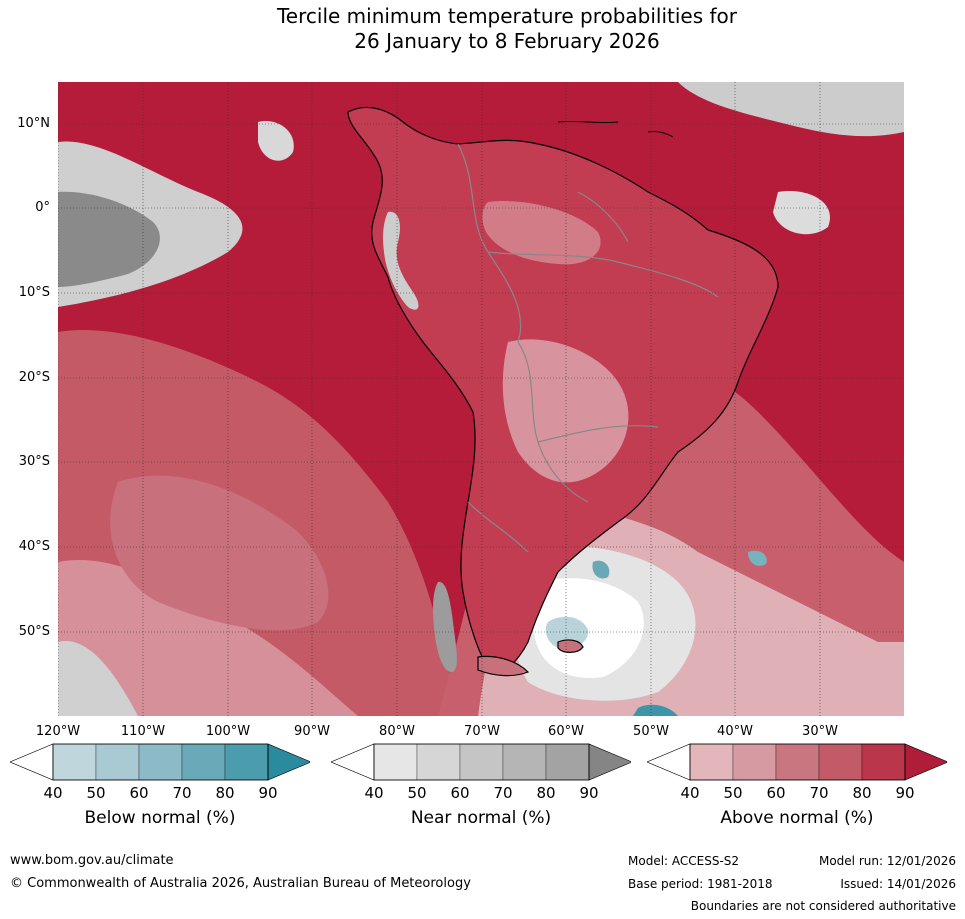 Image resolution: width=965 pixels, height=919 pixels. What do you see at coordinates (684, 861) in the screenshot?
I see `model-text: Model: ACCESS-S2` at bounding box center [684, 861].